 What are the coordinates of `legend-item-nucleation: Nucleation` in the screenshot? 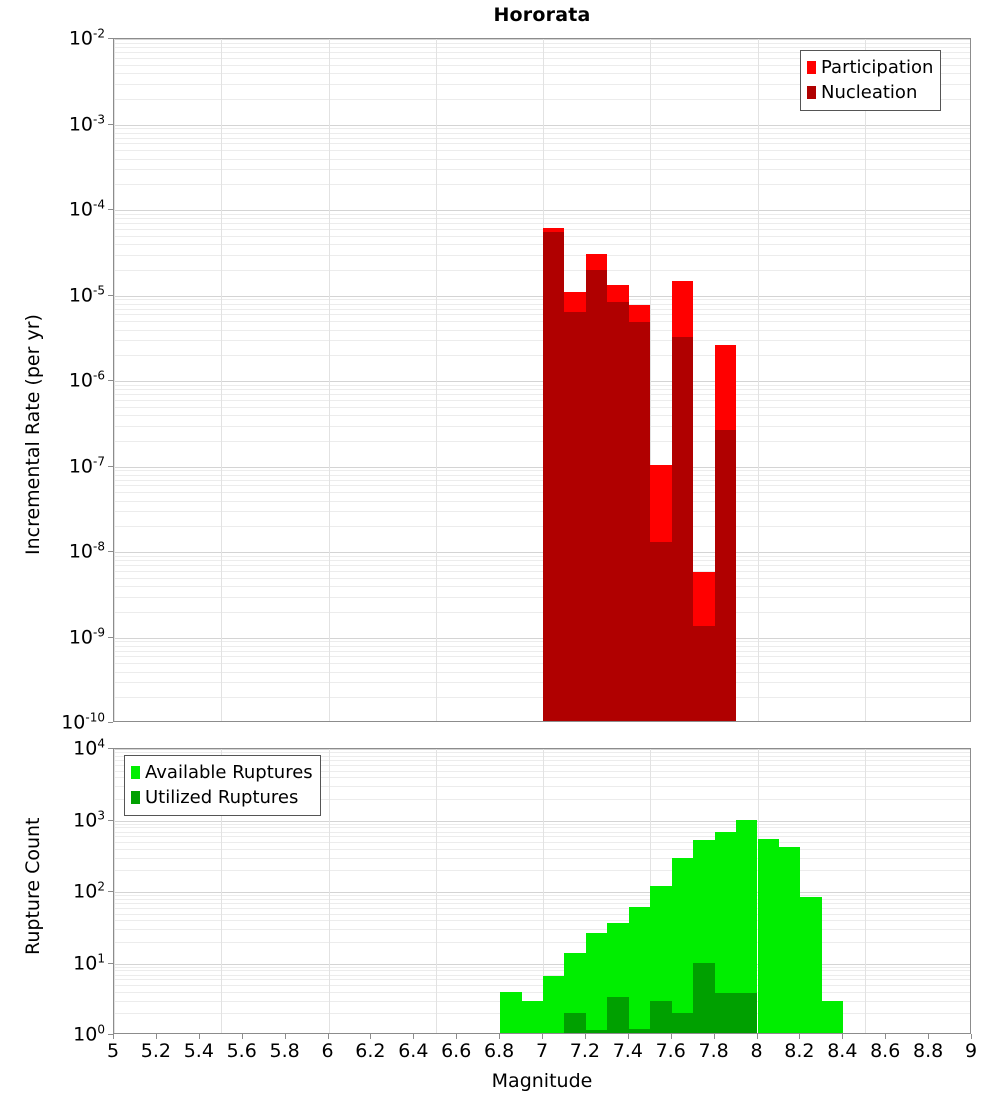 It's located at (870, 92).